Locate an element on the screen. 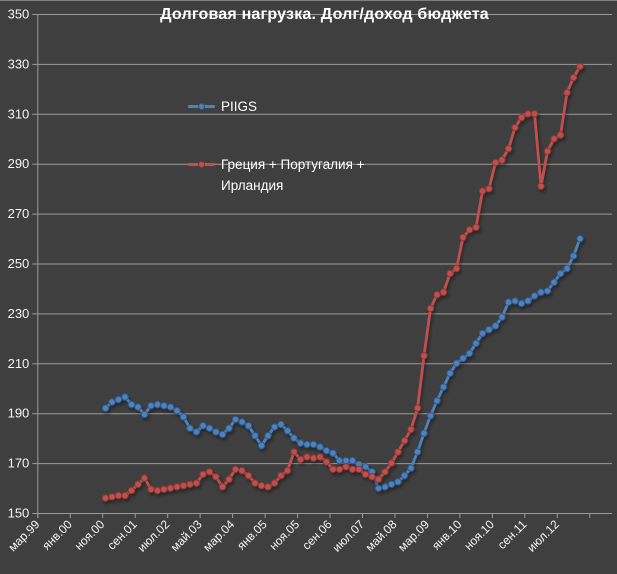 The width and height of the screenshot is (617, 574). chart-title: Долговая нагрузка. Долг/доход бюджета is located at coordinates (324, 14).